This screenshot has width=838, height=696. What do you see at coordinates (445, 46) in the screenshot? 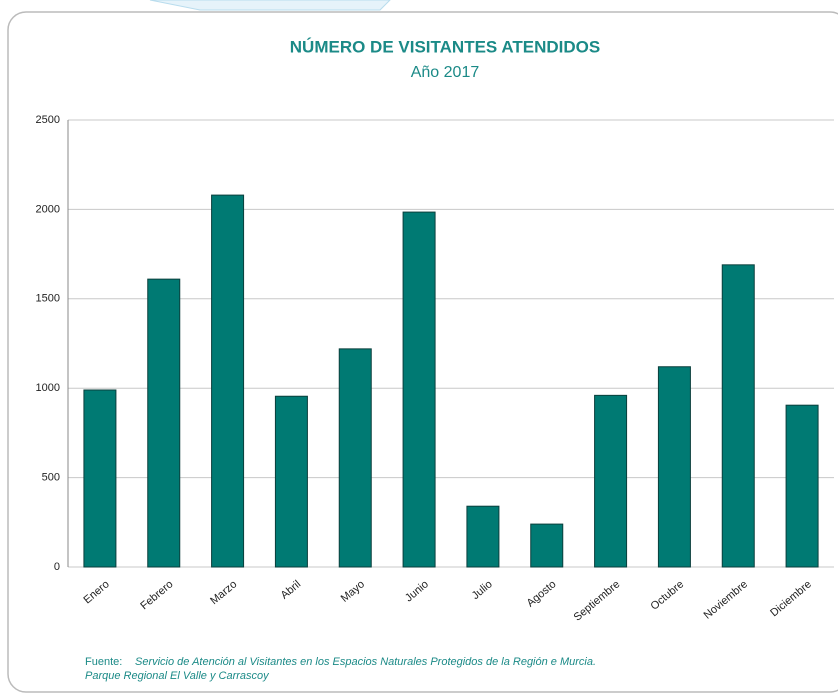
I see `chart-title: NÚMERO DE VISITANTES ATENDIDOS` at bounding box center [445, 46].